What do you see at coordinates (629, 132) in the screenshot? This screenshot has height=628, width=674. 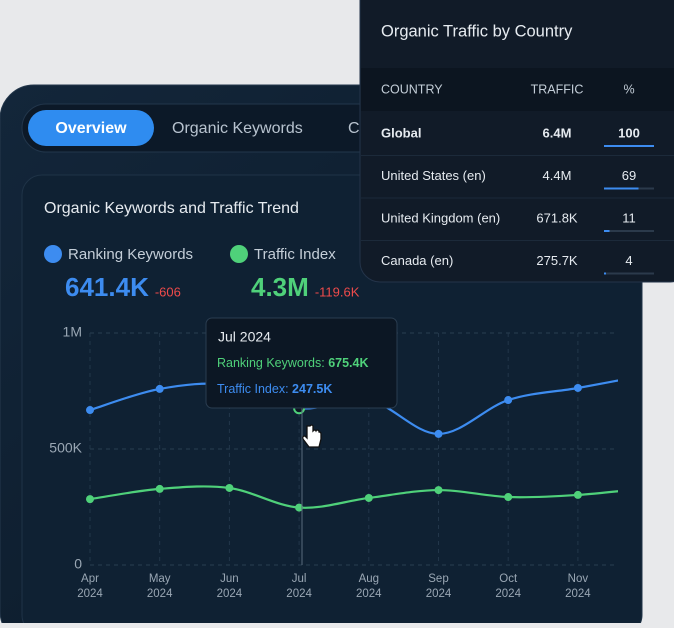 I see `cell: 100` at bounding box center [629, 132].